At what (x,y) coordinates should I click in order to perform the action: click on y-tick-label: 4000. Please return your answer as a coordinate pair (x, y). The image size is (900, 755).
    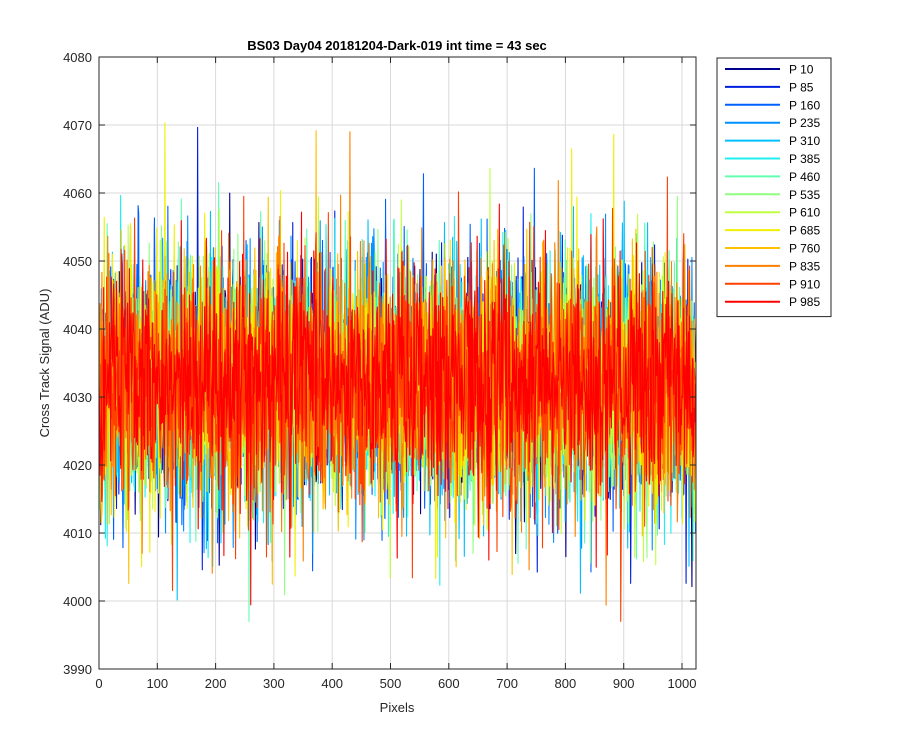
    Looking at the image, I should click on (77, 601).